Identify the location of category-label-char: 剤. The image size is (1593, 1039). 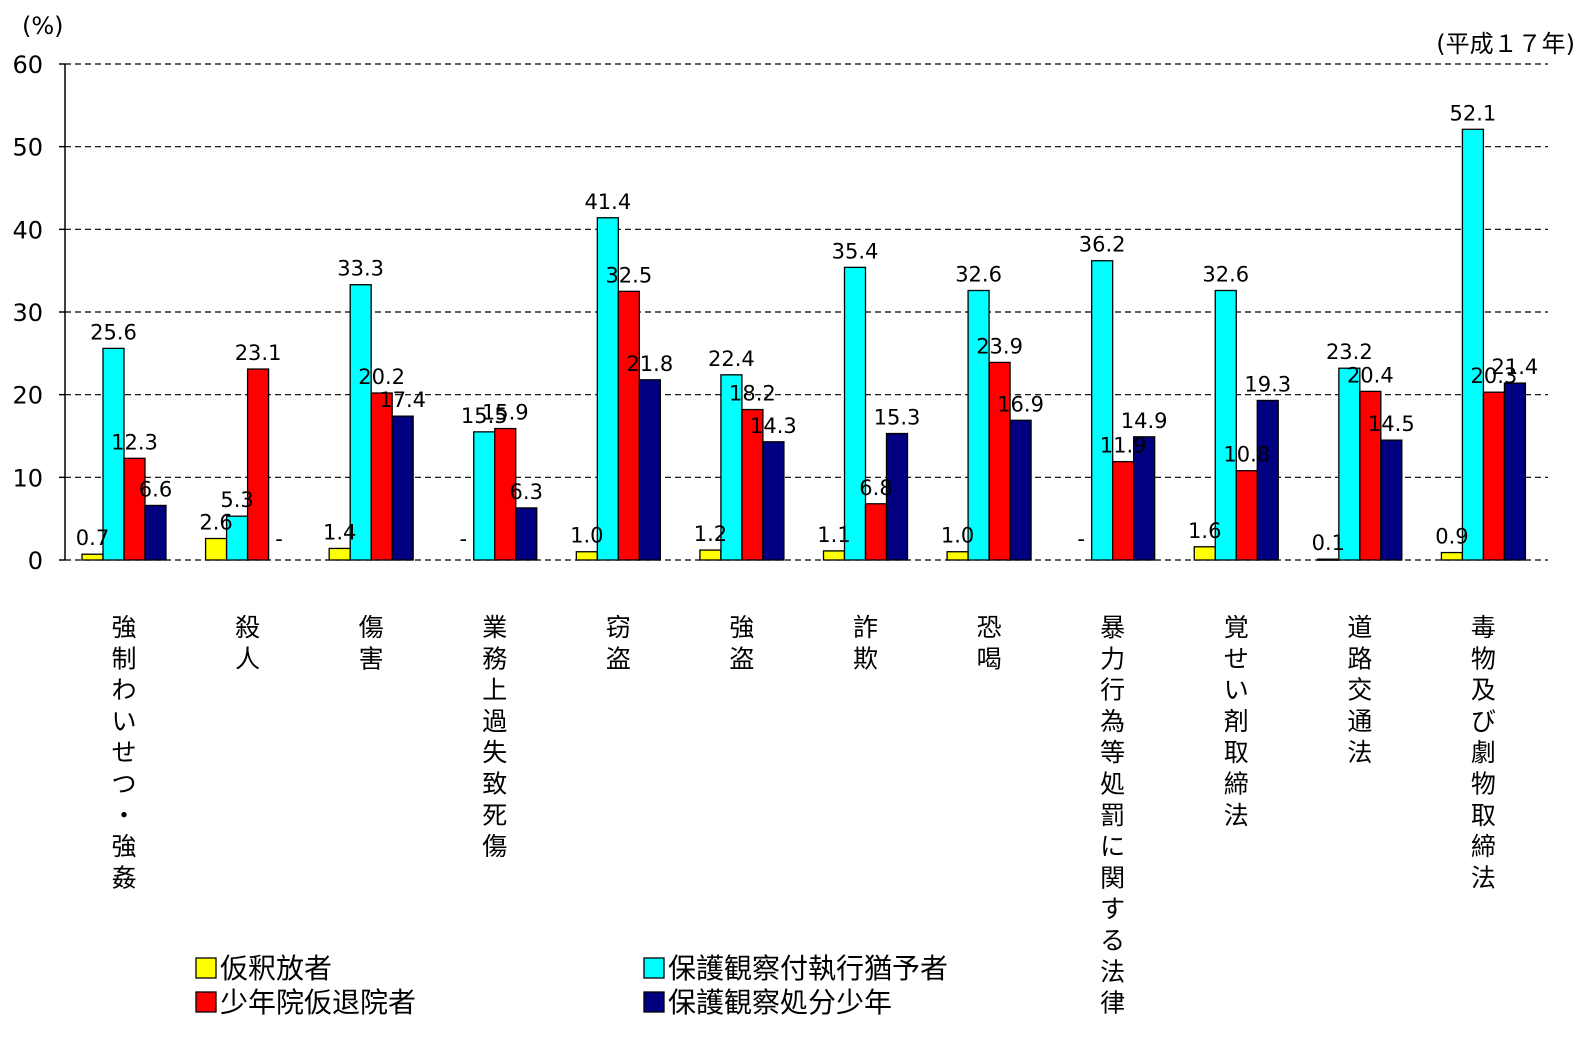
(1236, 721).